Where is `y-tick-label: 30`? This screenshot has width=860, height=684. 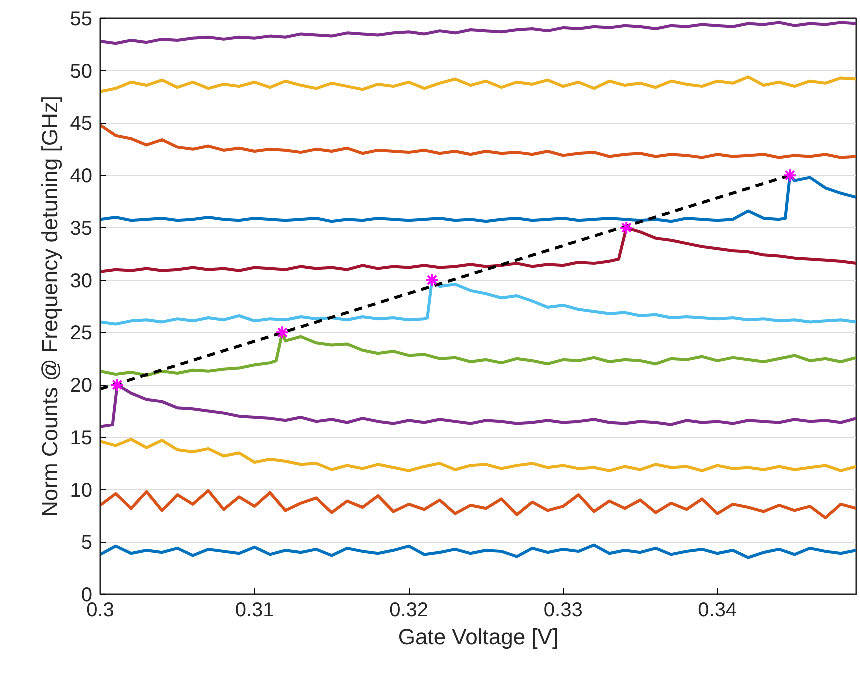
y-tick-label: 30 is located at coordinates (81, 281).